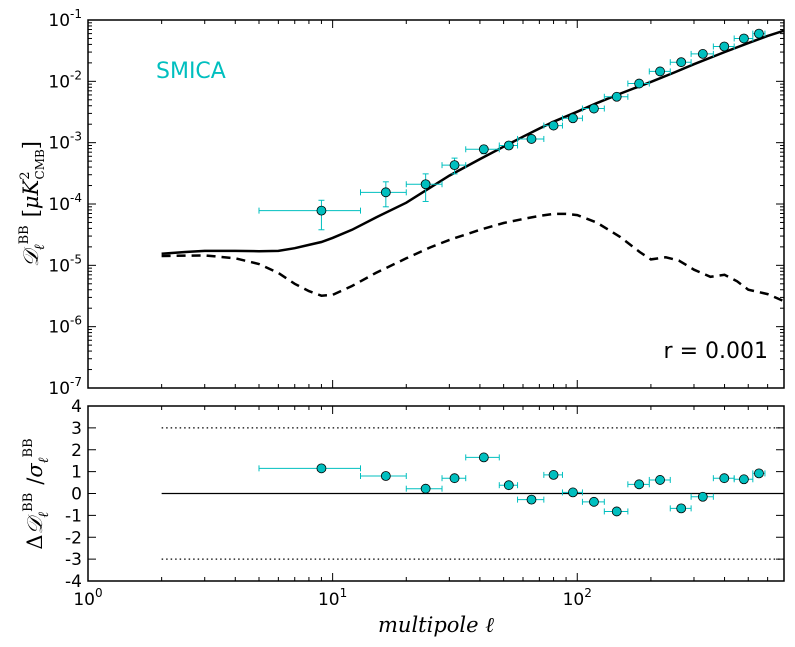 The width and height of the screenshot is (795, 647). I want to click on bot-ylabel-sigma-sup: BB, so click(28, 447).